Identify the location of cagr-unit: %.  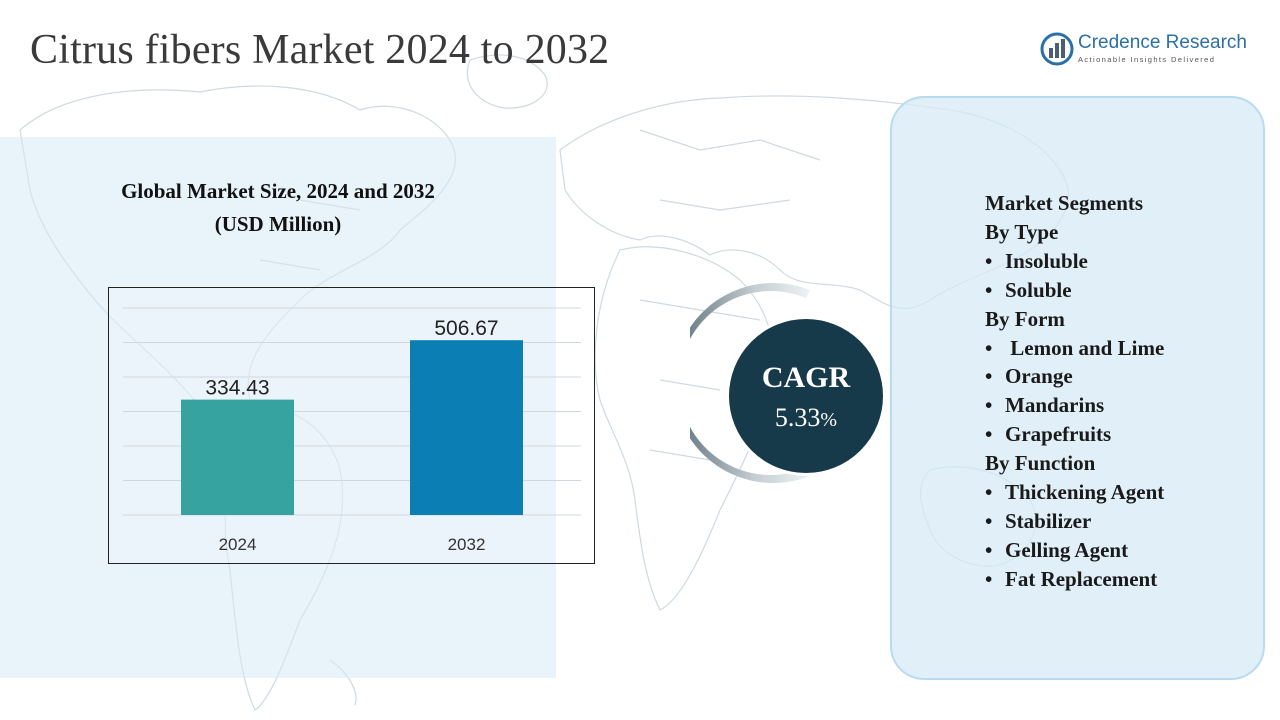
(829, 420).